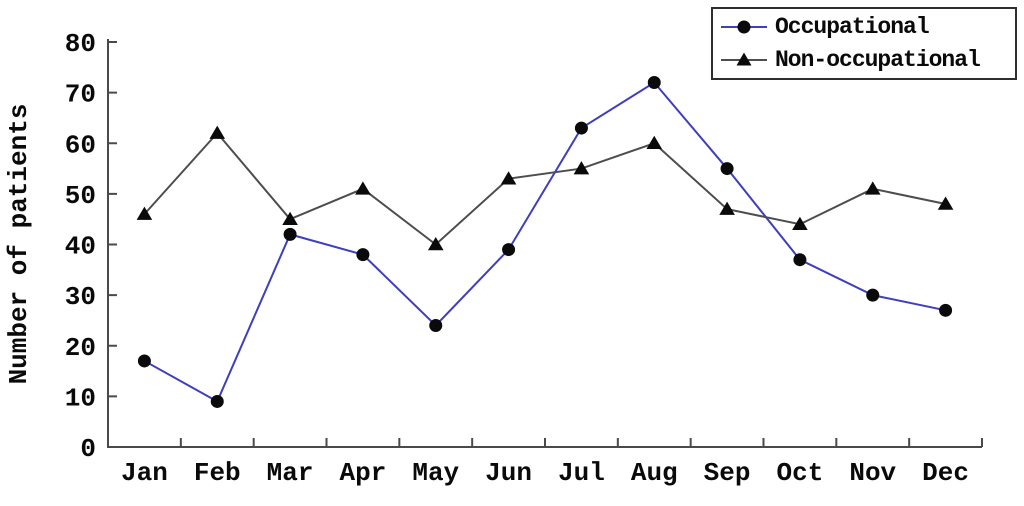 This screenshot has height=506, width=1024. What do you see at coordinates (19, 244) in the screenshot?
I see `y-axis-title: Number of patients` at bounding box center [19, 244].